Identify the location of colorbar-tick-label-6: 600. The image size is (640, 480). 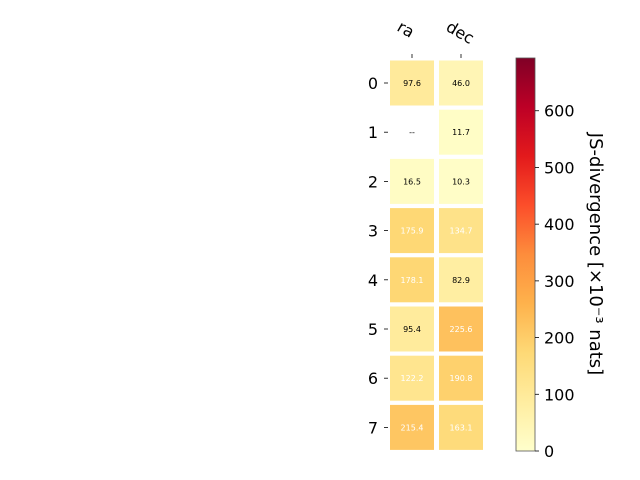
(559, 111).